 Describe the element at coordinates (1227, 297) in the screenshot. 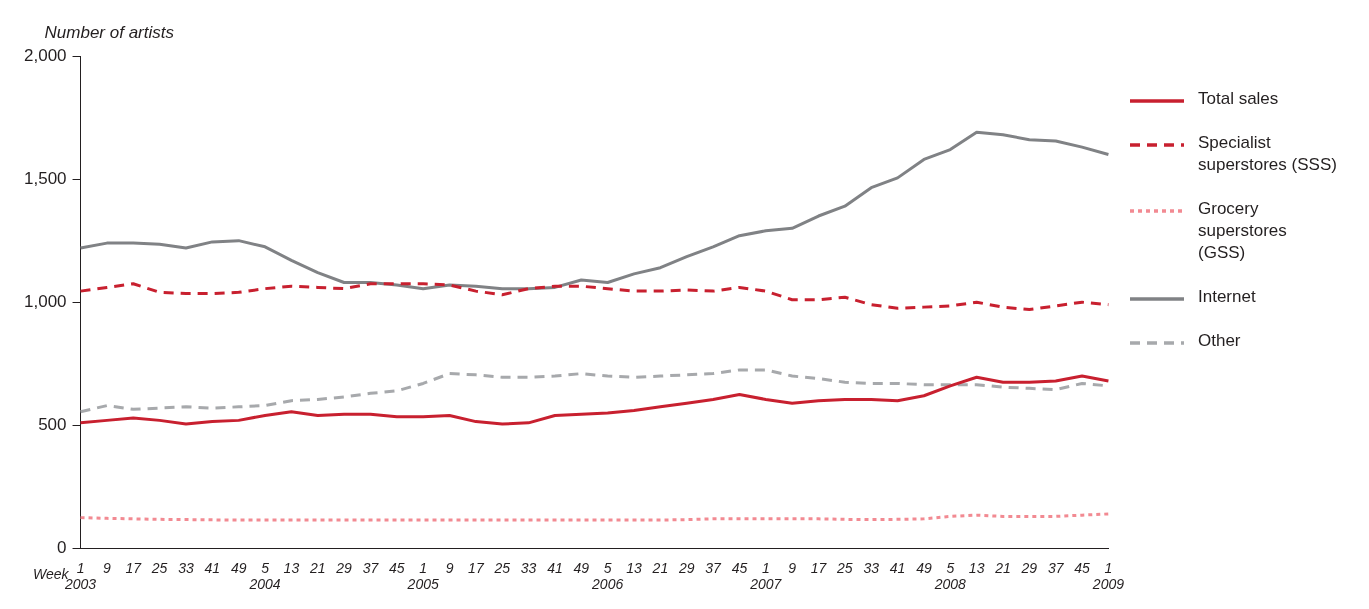

I see `legend-label: Internet` at that location.